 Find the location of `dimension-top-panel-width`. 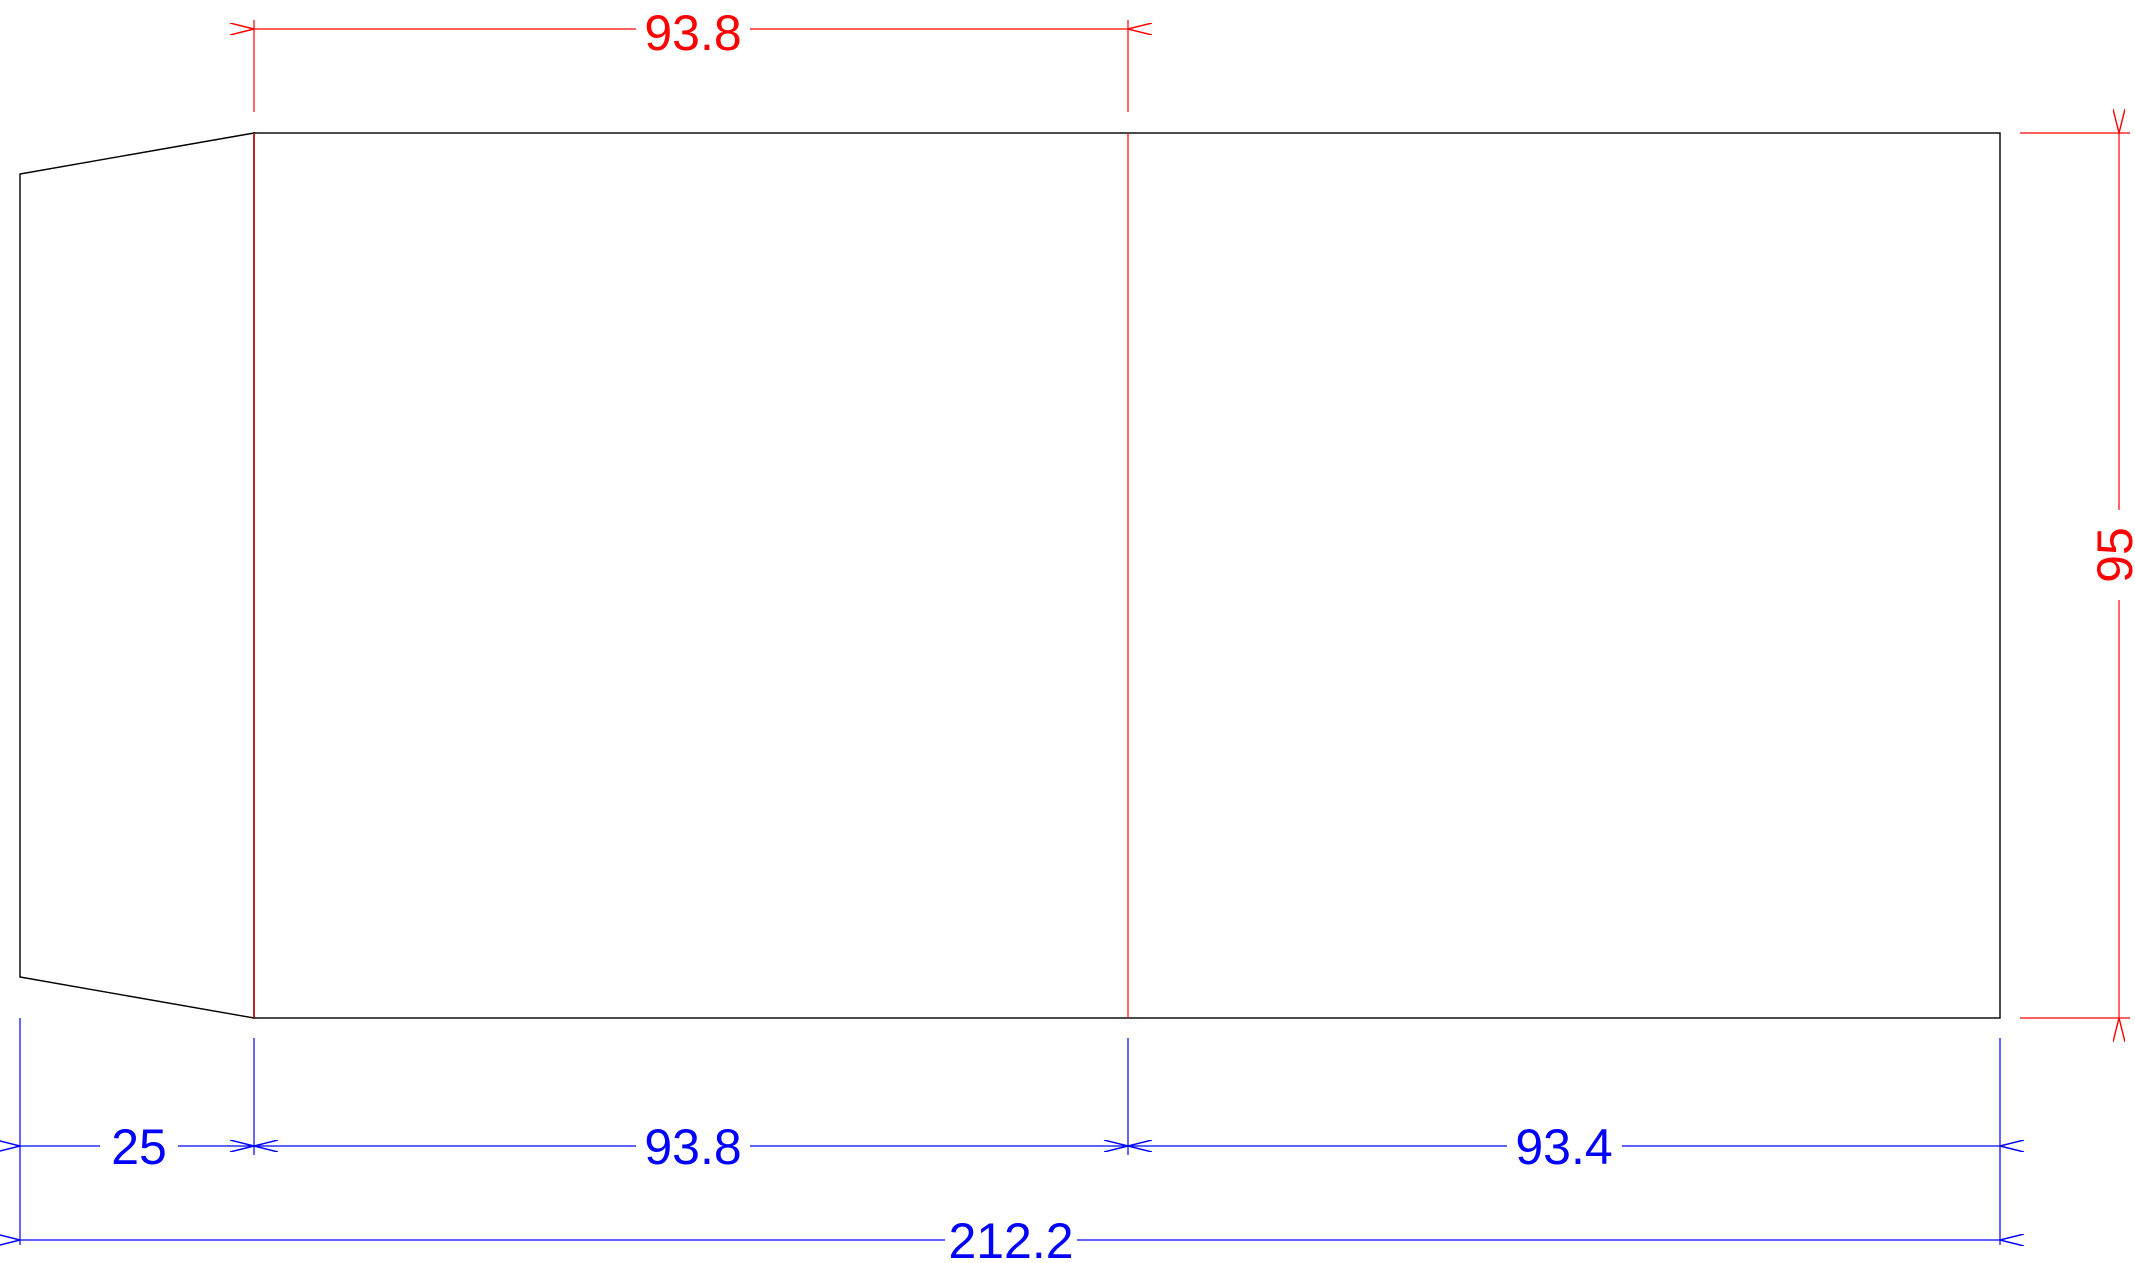

dimension-top-panel-width is located at coordinates (691, 66).